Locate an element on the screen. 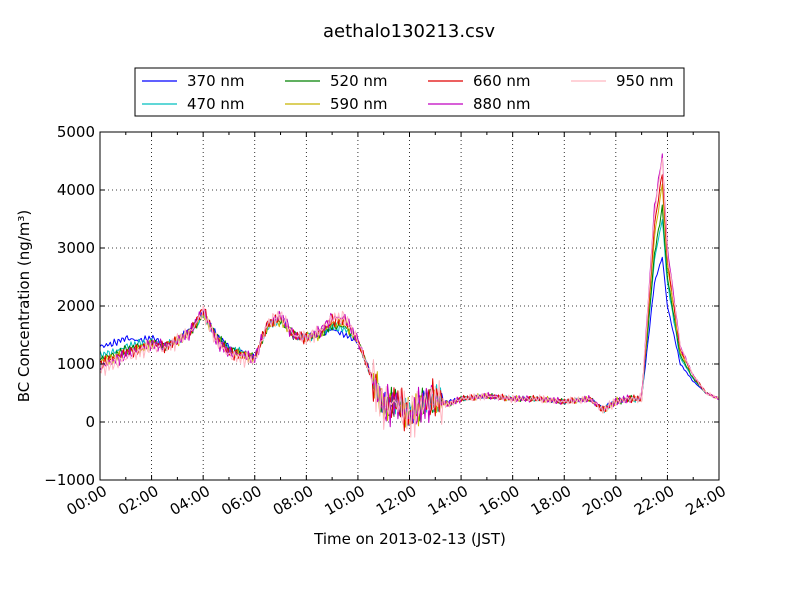  x-axis-title: Time on 2013-02-13 (JST) is located at coordinates (409, 539).